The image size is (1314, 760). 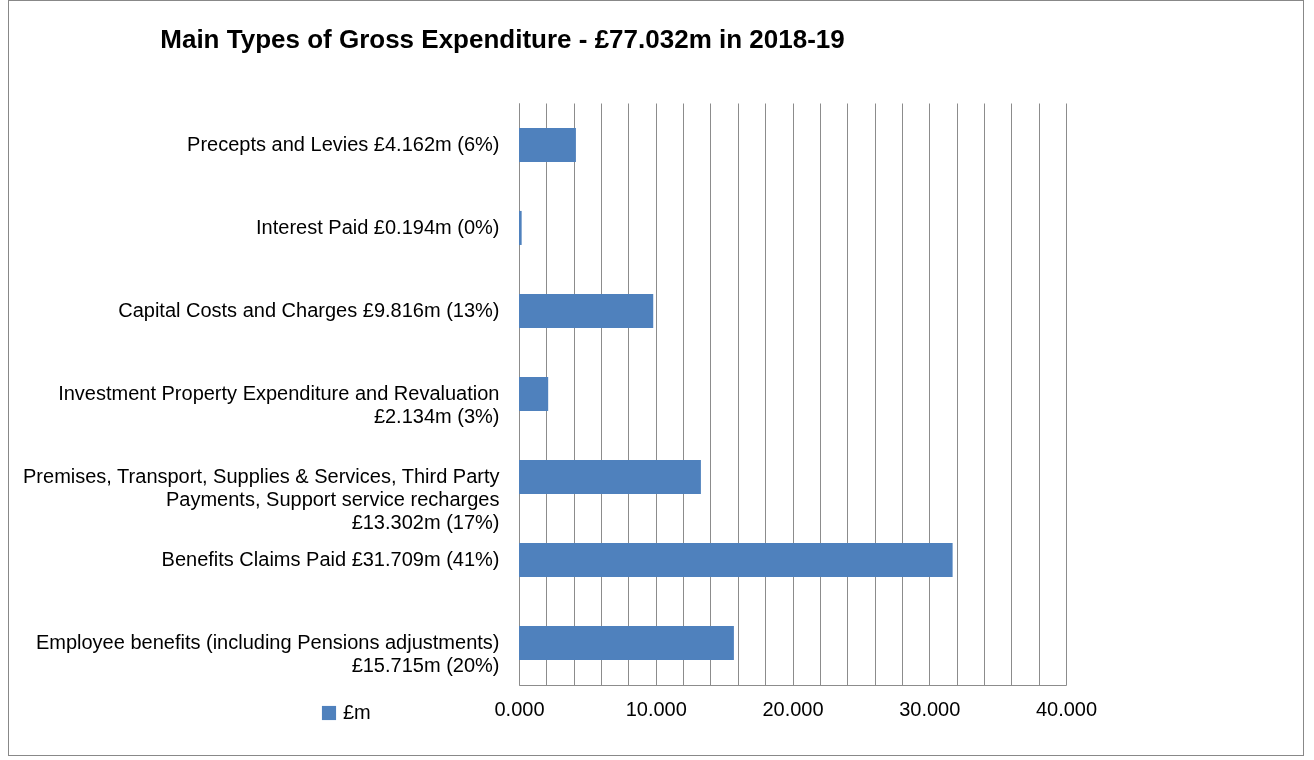 What do you see at coordinates (793, 708) in the screenshot?
I see `x-tick-label: 20.000` at bounding box center [793, 708].